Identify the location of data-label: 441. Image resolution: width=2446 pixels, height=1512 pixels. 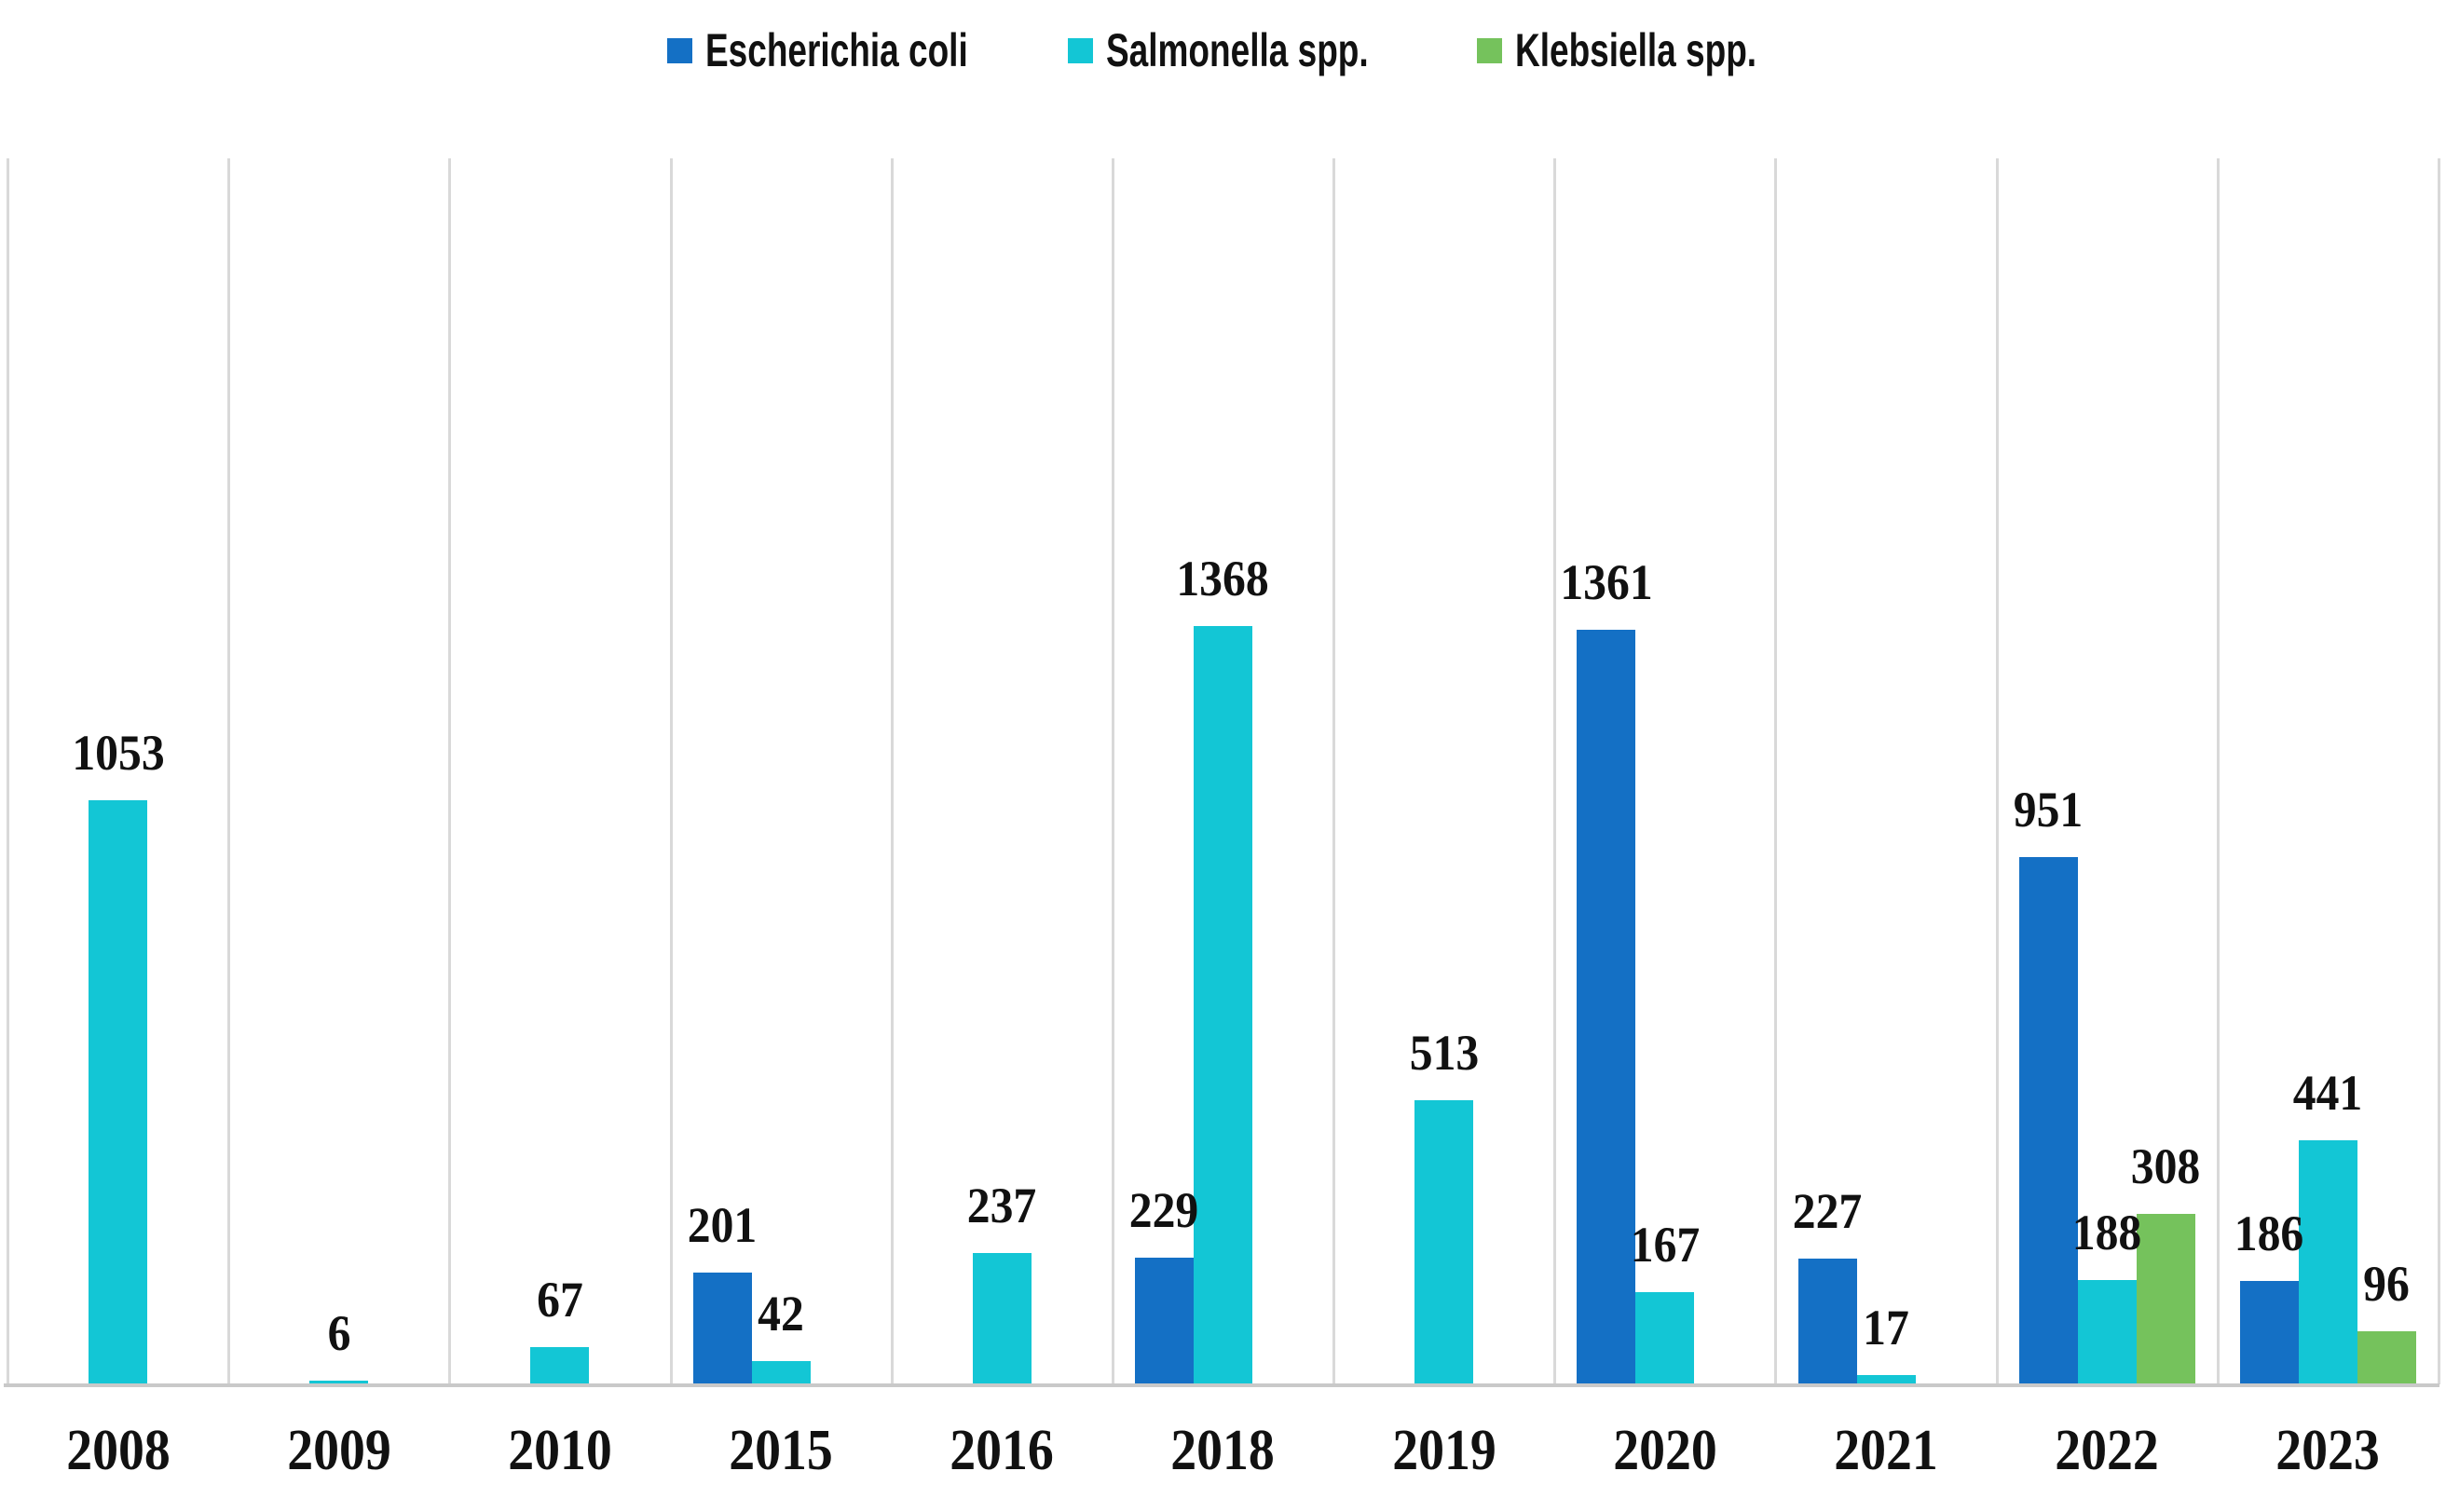
(2328, 1093).